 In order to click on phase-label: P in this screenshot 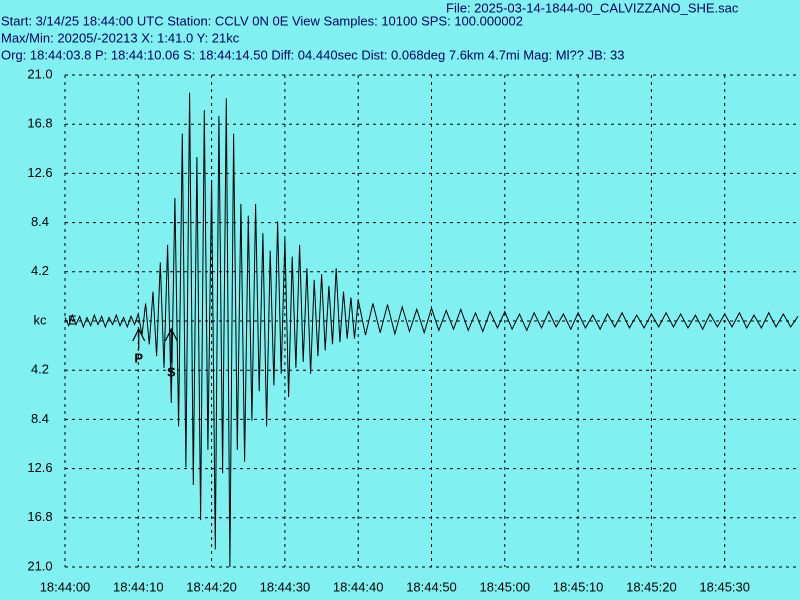, I will do `click(138, 357)`.